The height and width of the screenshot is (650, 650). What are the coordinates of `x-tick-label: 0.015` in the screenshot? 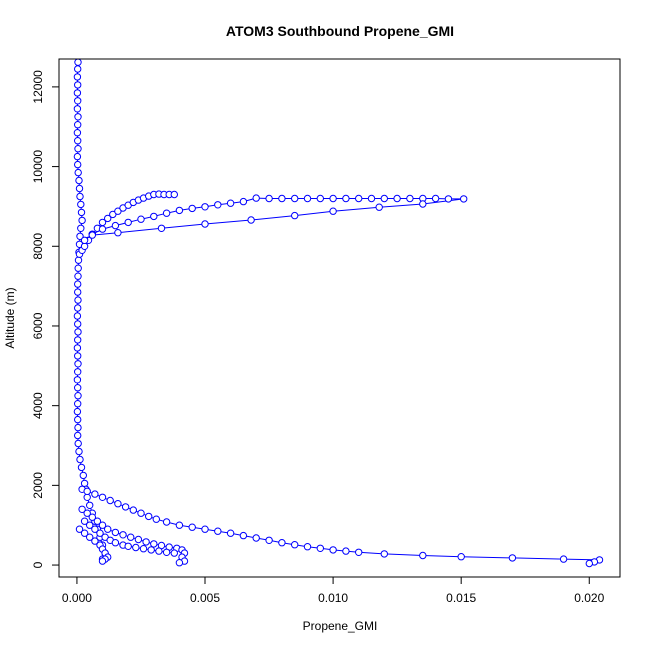 It's located at (461, 598).